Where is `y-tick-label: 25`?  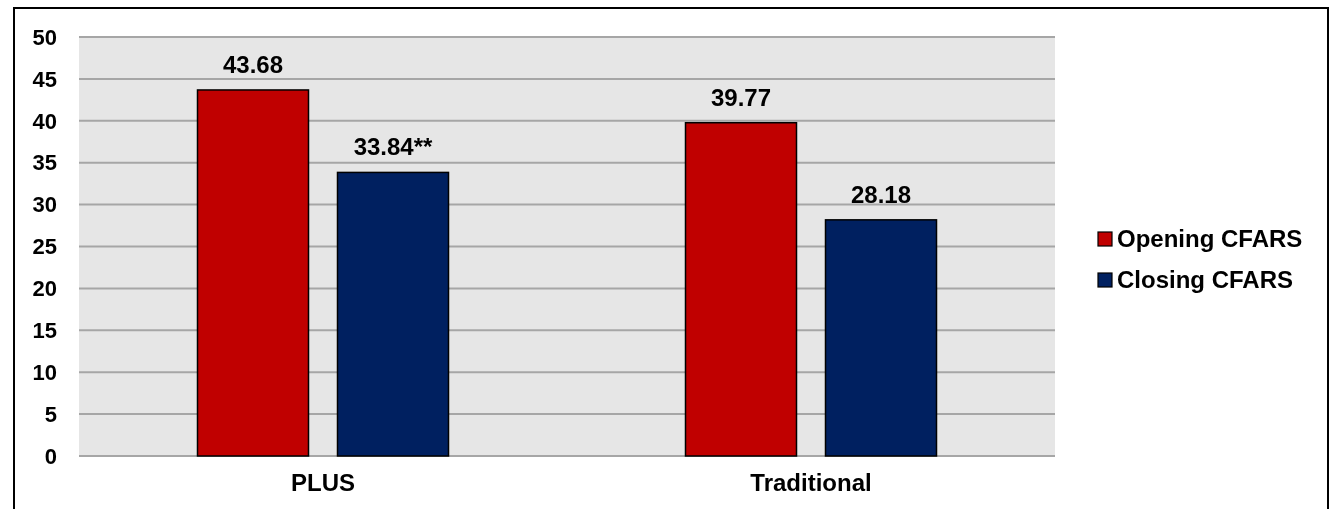
y-tick-label: 25 is located at coordinates (44, 247).